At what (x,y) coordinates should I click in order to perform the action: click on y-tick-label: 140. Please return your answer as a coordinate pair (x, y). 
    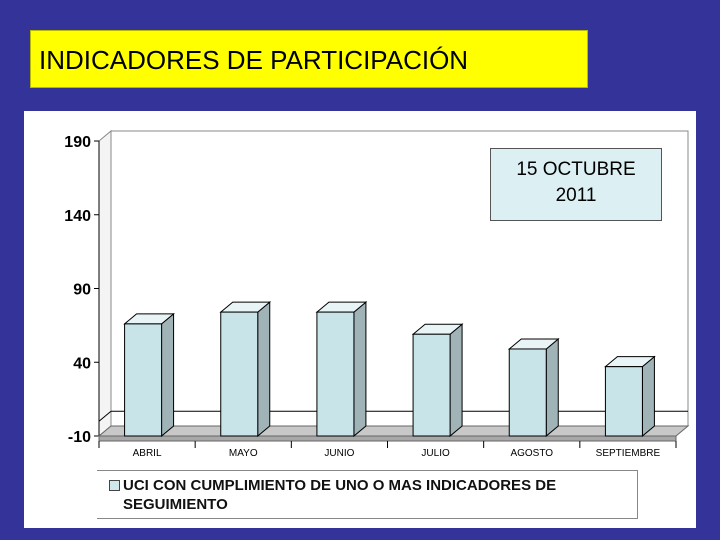
    Looking at the image, I should click on (77, 216).